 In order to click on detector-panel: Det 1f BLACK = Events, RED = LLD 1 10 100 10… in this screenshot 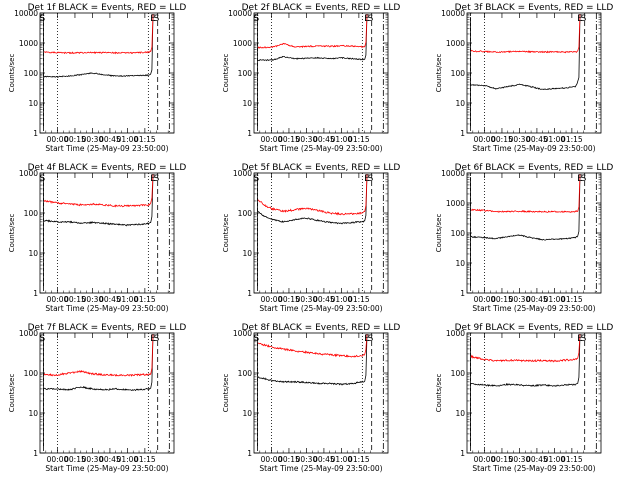, I will do `click(97, 78)`.